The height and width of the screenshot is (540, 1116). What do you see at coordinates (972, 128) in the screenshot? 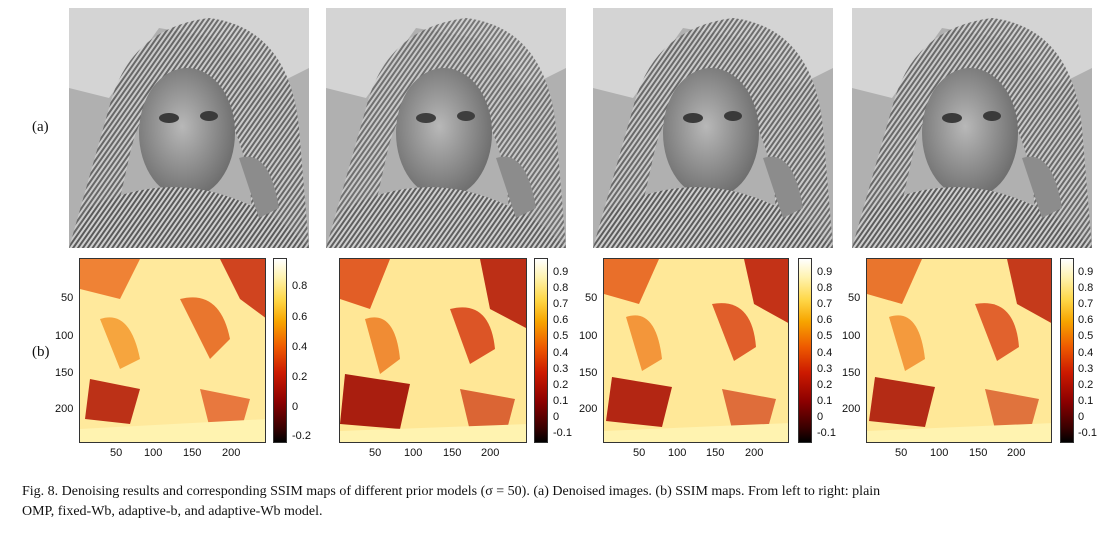
I see `denoised-image-adaptive-wb` at bounding box center [972, 128].